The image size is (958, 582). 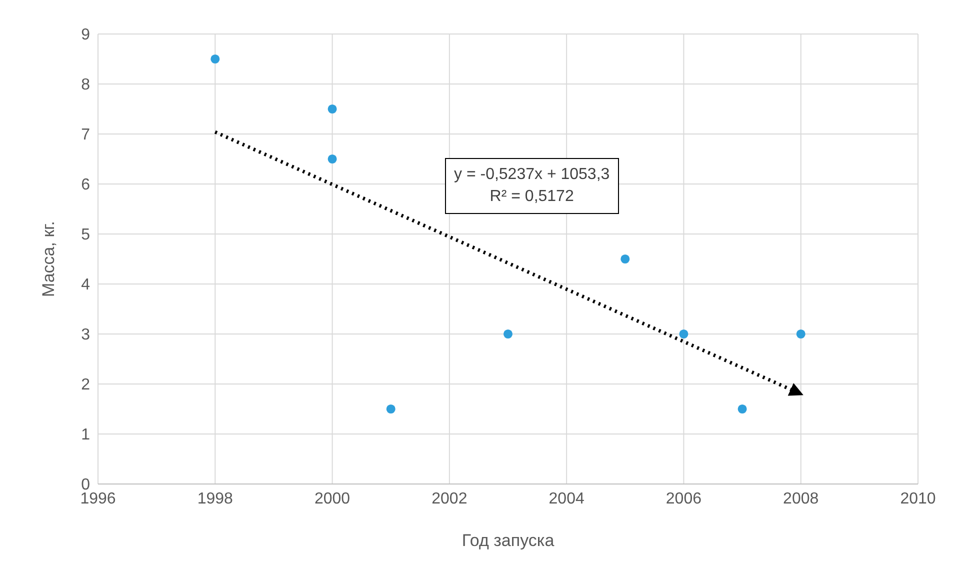 What do you see at coordinates (684, 499) in the screenshot?
I see `x-tick-label: 2006` at bounding box center [684, 499].